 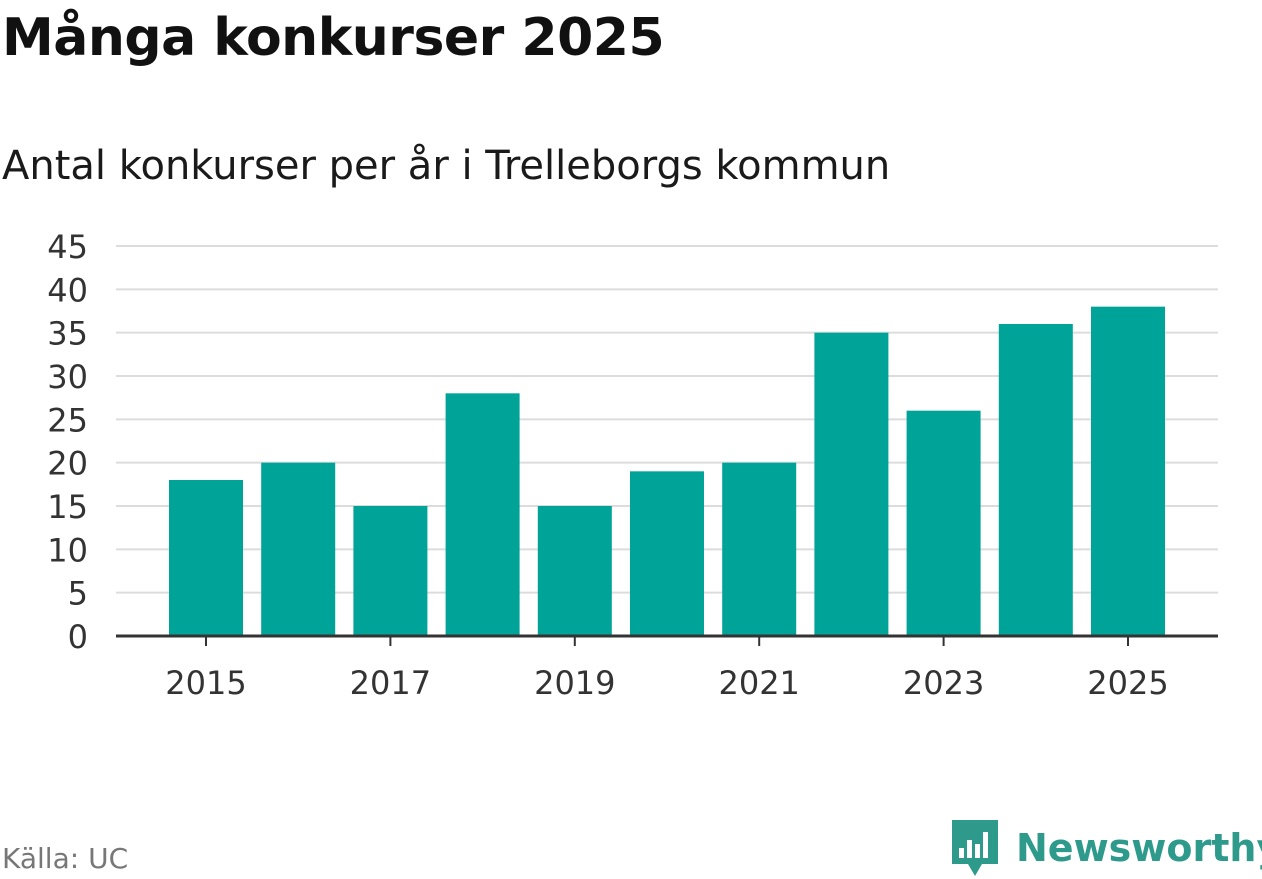 What do you see at coordinates (67, 377) in the screenshot?
I see `y-tick-label: 30` at bounding box center [67, 377].